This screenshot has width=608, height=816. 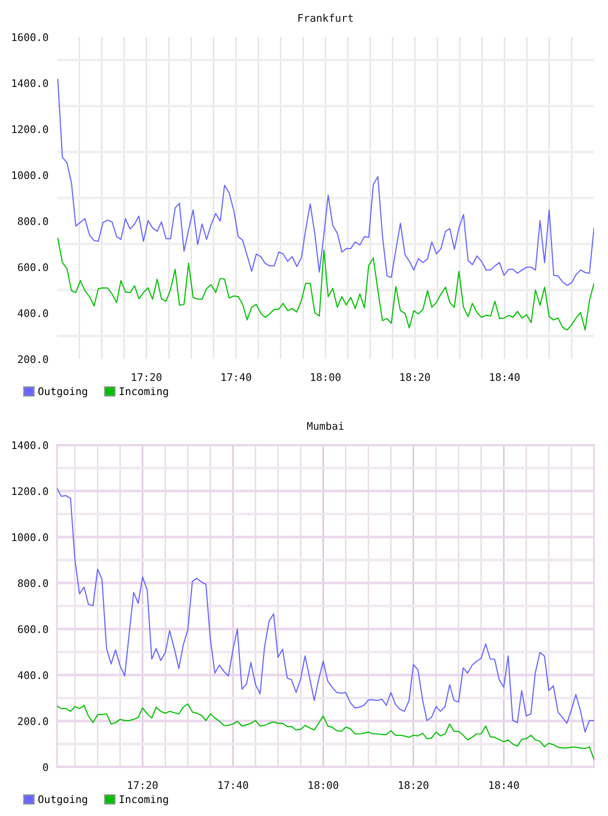 What do you see at coordinates (30, 37) in the screenshot?
I see `y-tick-label: 1600.0` at bounding box center [30, 37].